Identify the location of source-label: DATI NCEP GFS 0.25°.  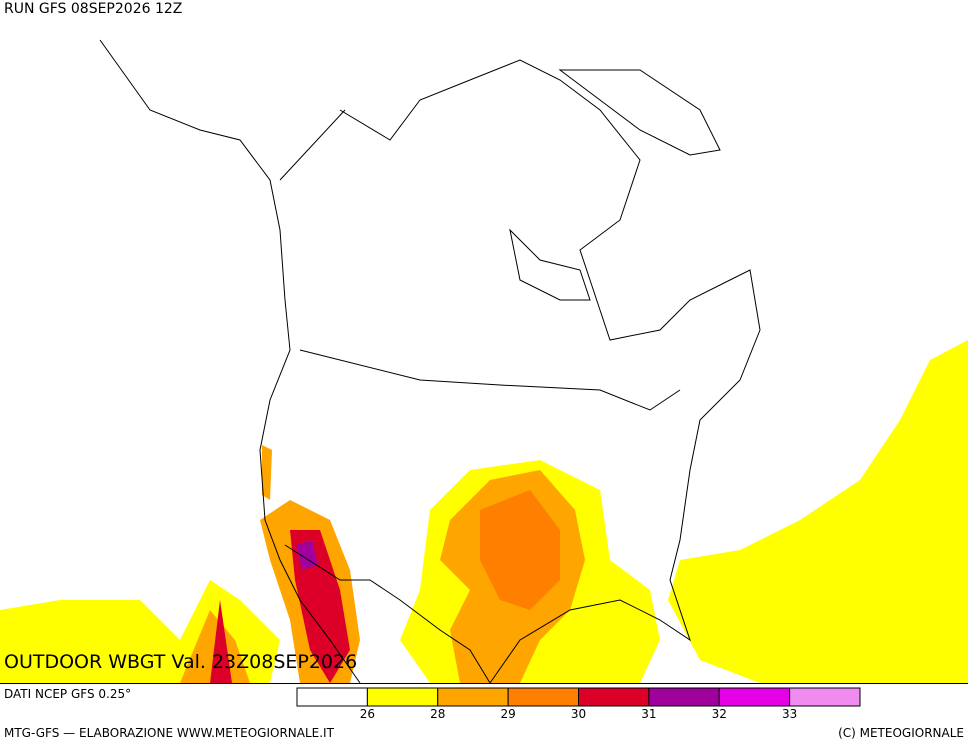
(67, 694).